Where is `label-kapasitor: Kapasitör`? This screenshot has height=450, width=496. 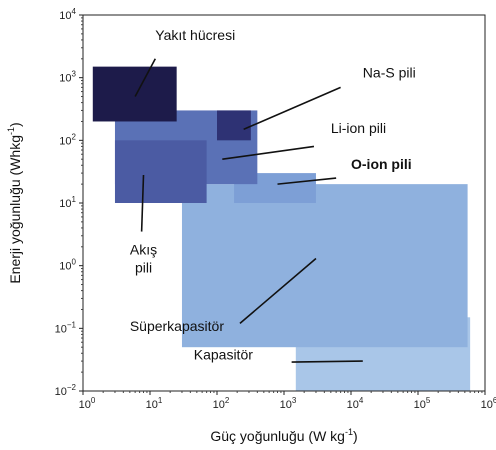
label-kapasitor: Kapasitör is located at coordinates (223, 354).